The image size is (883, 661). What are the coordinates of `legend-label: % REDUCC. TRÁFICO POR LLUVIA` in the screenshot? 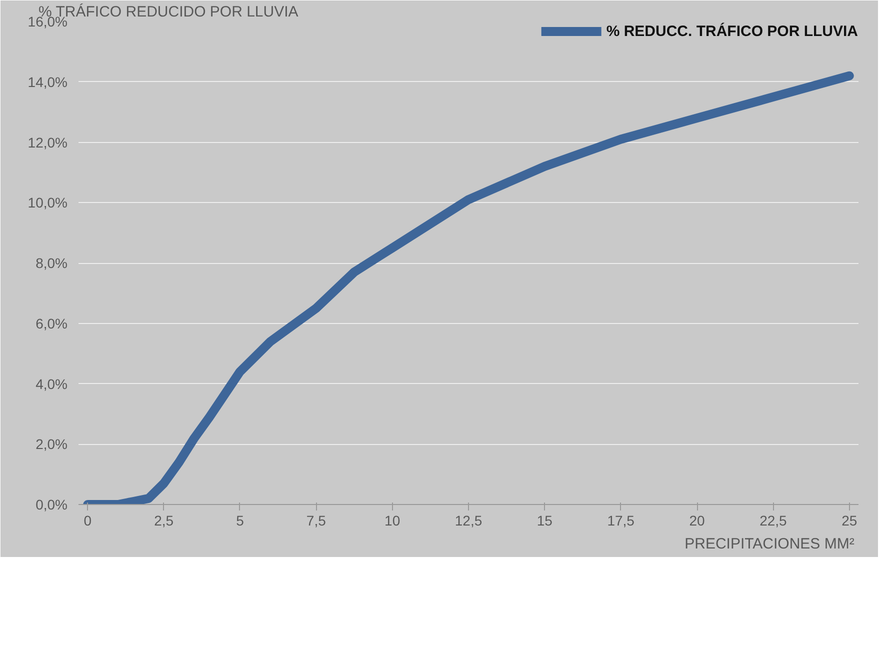 It's located at (732, 31).